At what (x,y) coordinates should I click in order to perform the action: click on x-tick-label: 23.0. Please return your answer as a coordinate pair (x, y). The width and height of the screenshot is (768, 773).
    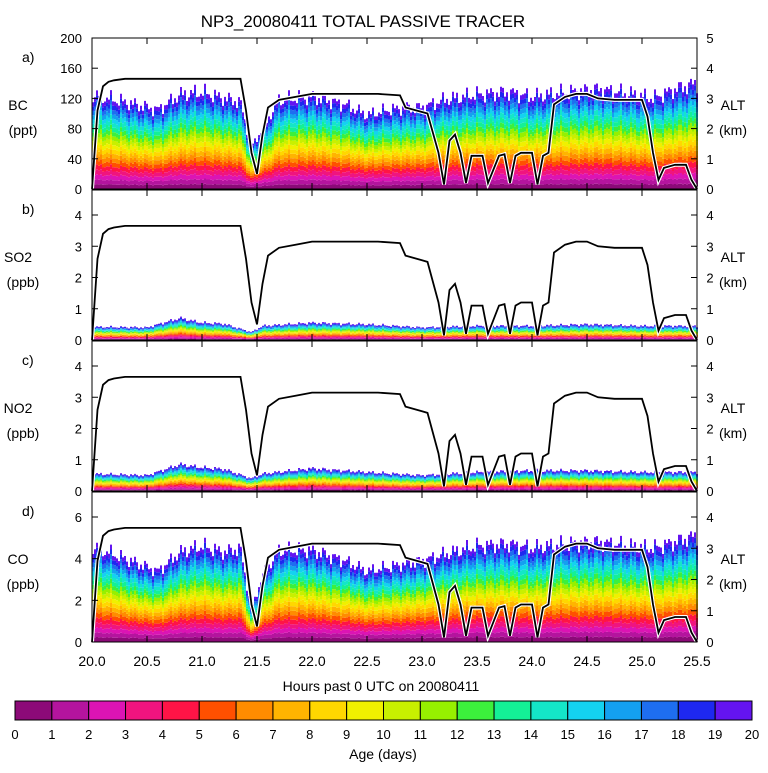
    Looking at the image, I should click on (421, 661).